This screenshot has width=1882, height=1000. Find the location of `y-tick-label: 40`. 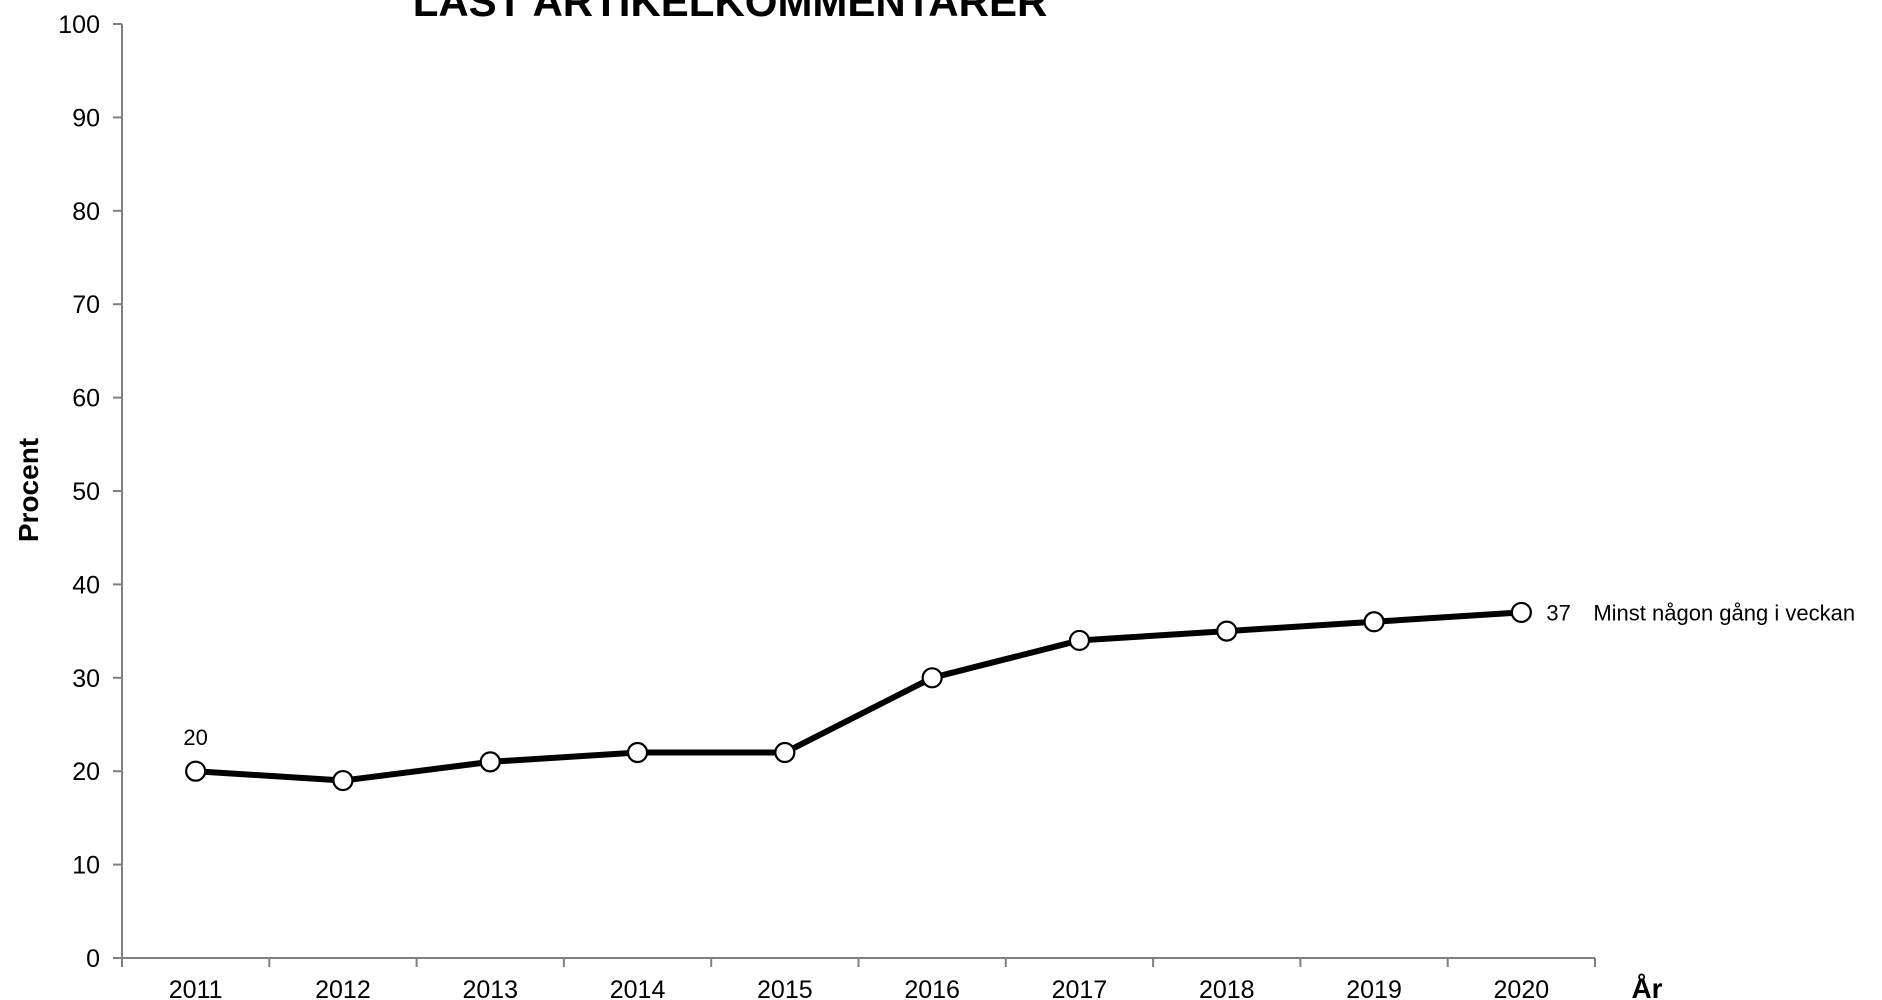

y-tick-label: 40 is located at coordinates (86, 585).